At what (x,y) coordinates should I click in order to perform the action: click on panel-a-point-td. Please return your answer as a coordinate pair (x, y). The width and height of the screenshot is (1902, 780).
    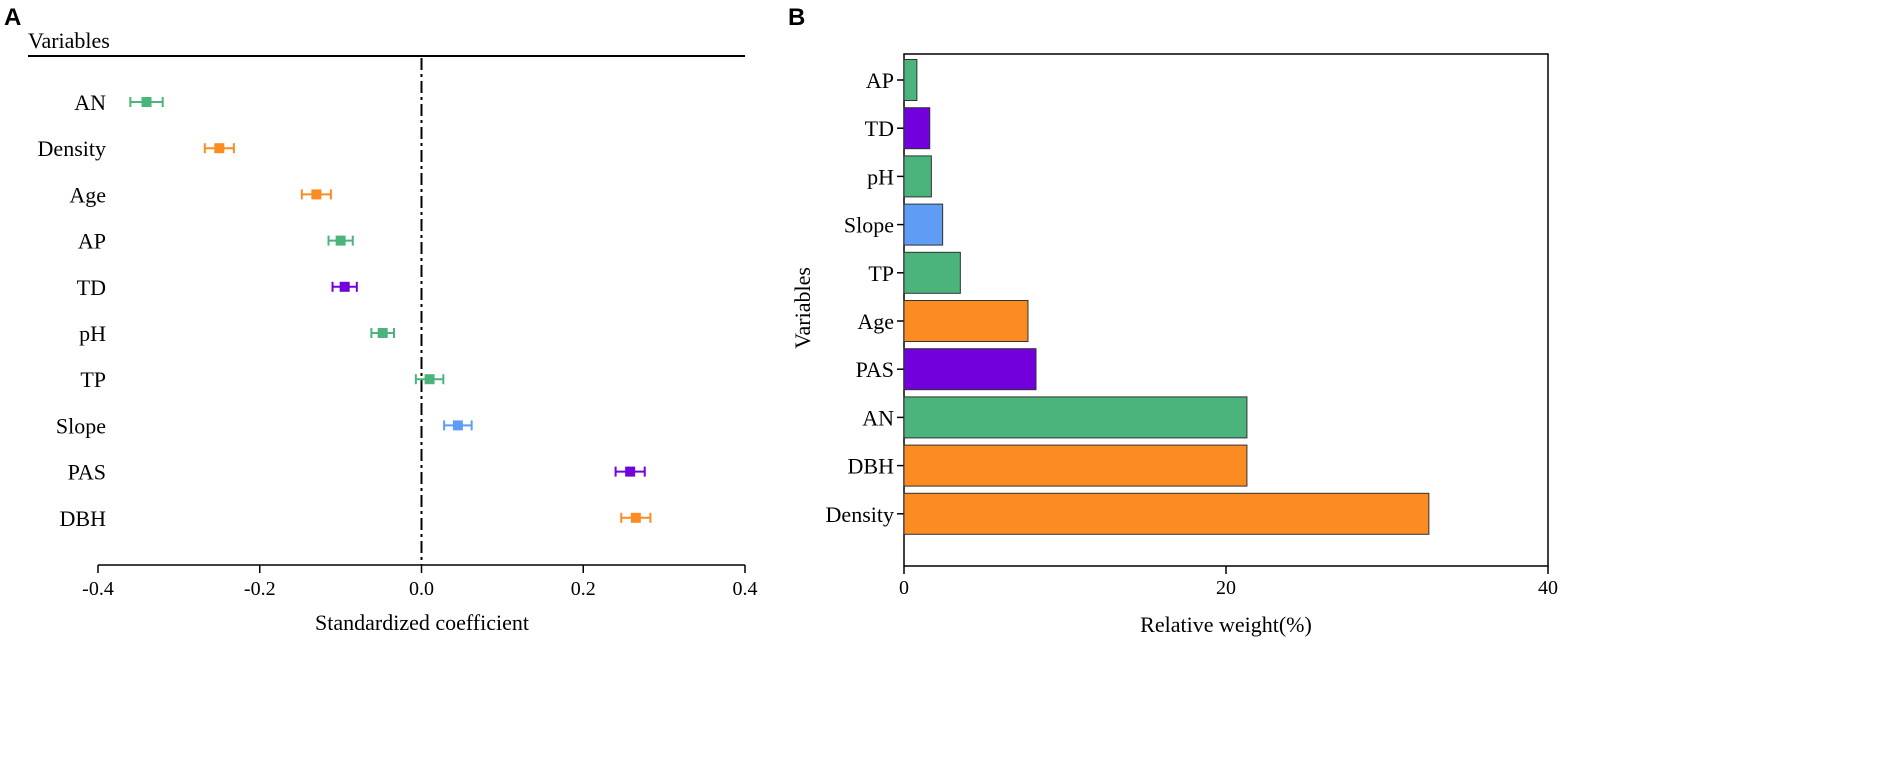
    Looking at the image, I should click on (344, 286).